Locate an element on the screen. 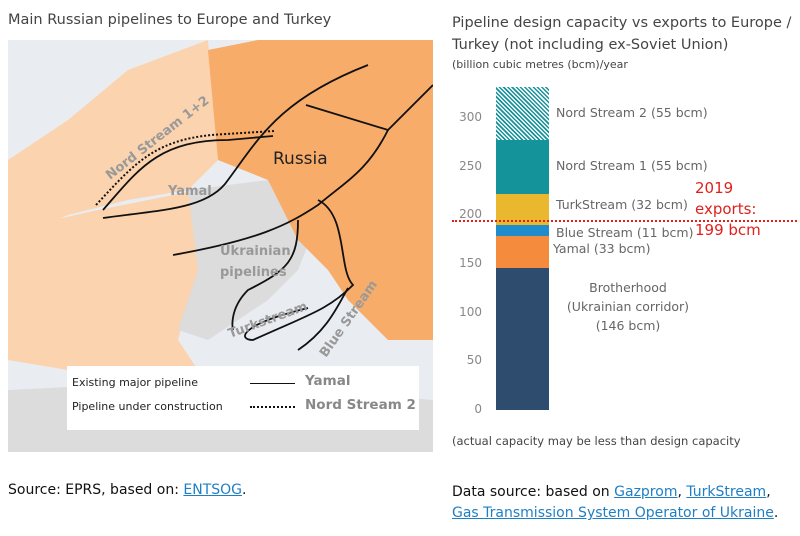 The image size is (800, 536). segment-label: TurkStream (32 bcm) is located at coordinates (622, 204).